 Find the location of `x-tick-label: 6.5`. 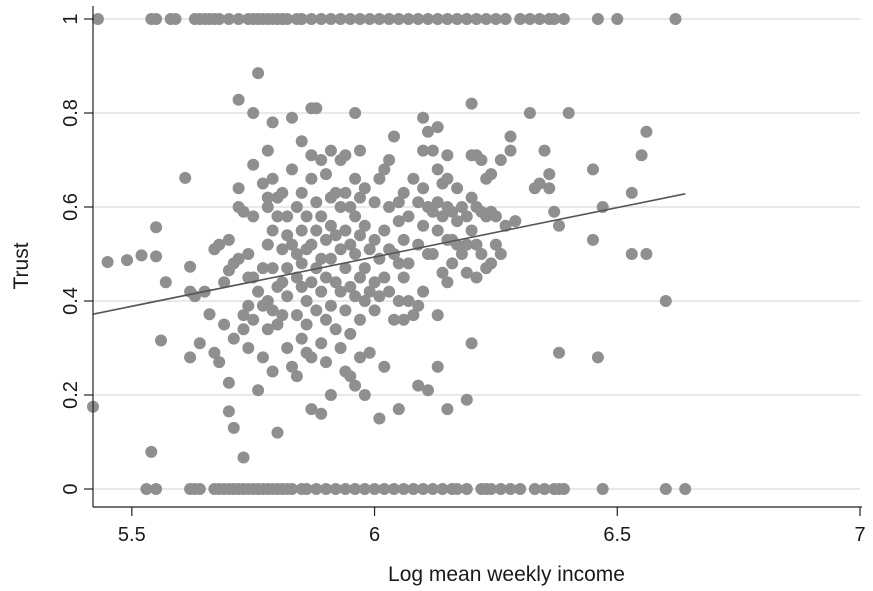

x-tick-label: 6.5 is located at coordinates (617, 535).